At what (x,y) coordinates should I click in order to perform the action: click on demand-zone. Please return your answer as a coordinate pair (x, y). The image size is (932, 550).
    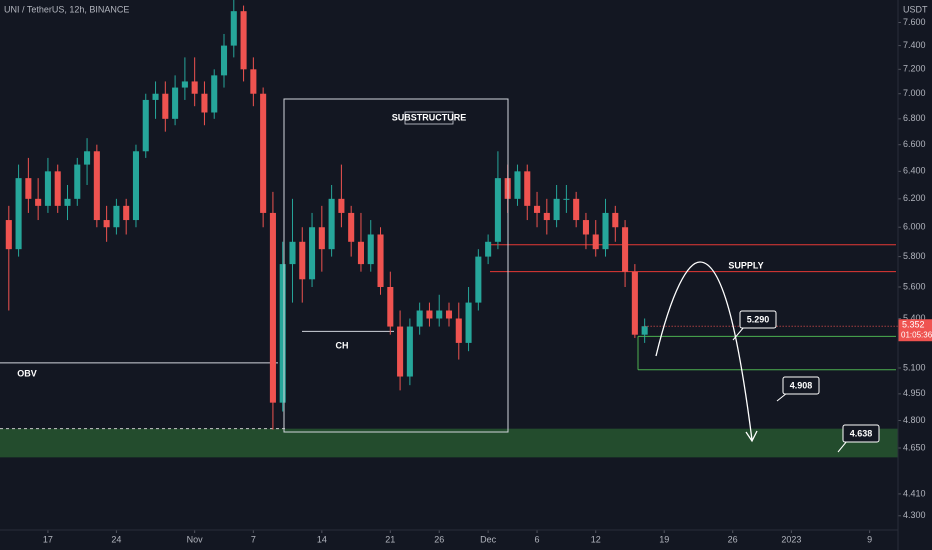
    Looking at the image, I should click on (449, 443).